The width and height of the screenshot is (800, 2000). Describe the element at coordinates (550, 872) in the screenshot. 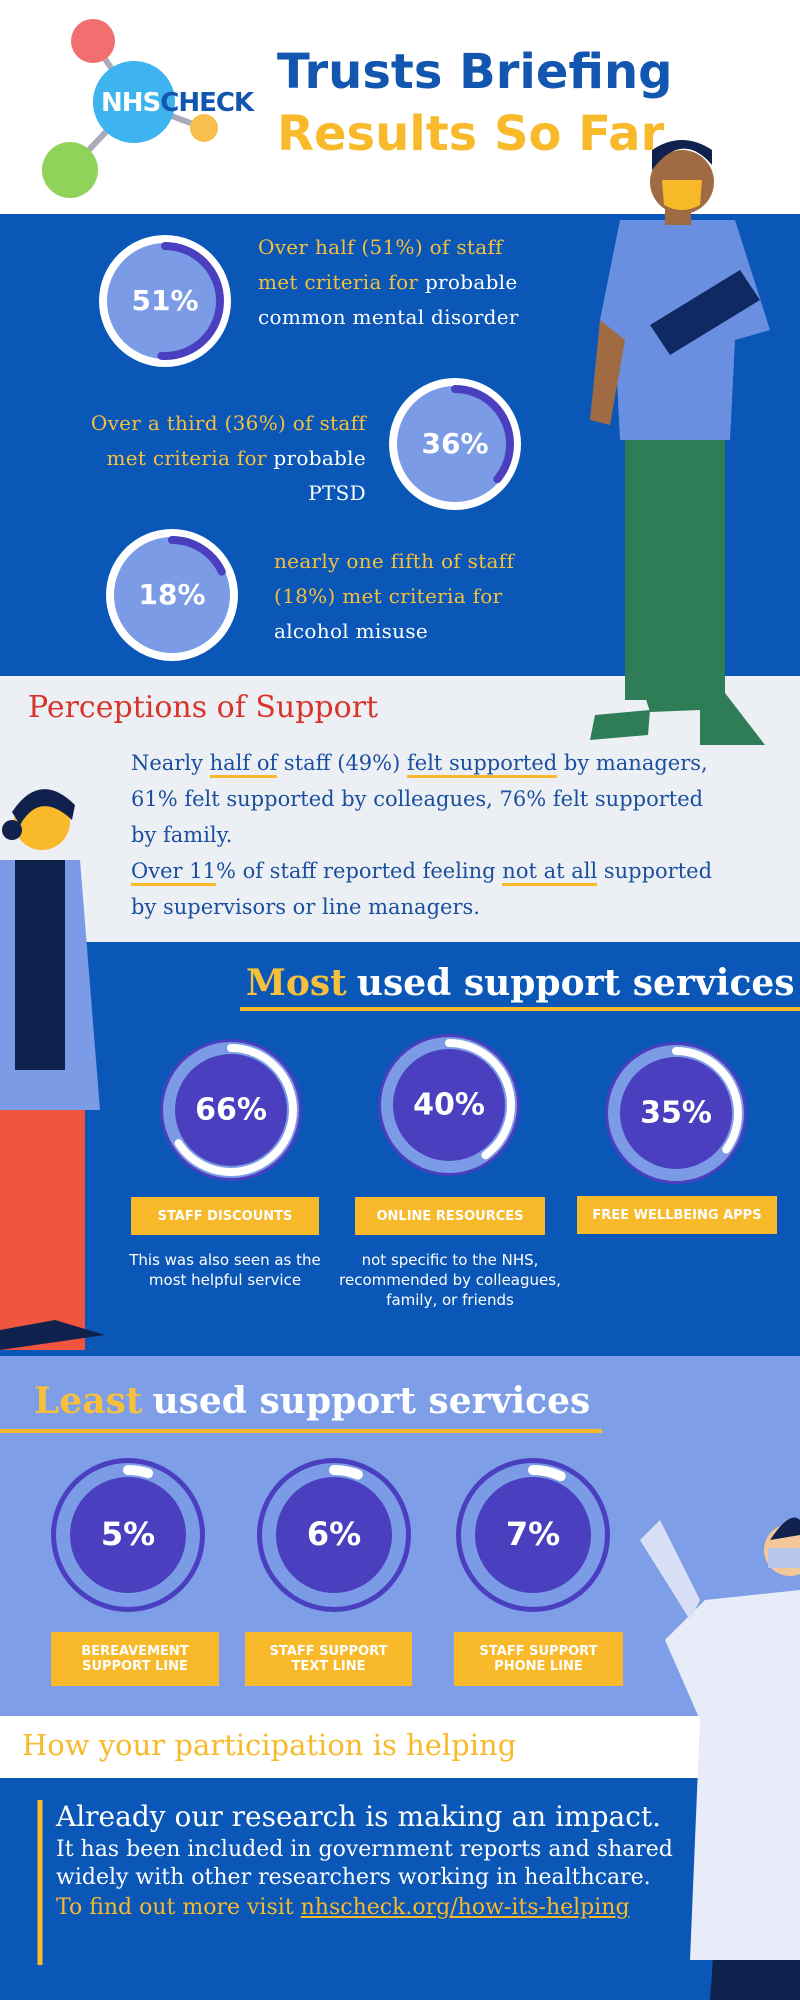

I see `emphasis: not at all` at that location.